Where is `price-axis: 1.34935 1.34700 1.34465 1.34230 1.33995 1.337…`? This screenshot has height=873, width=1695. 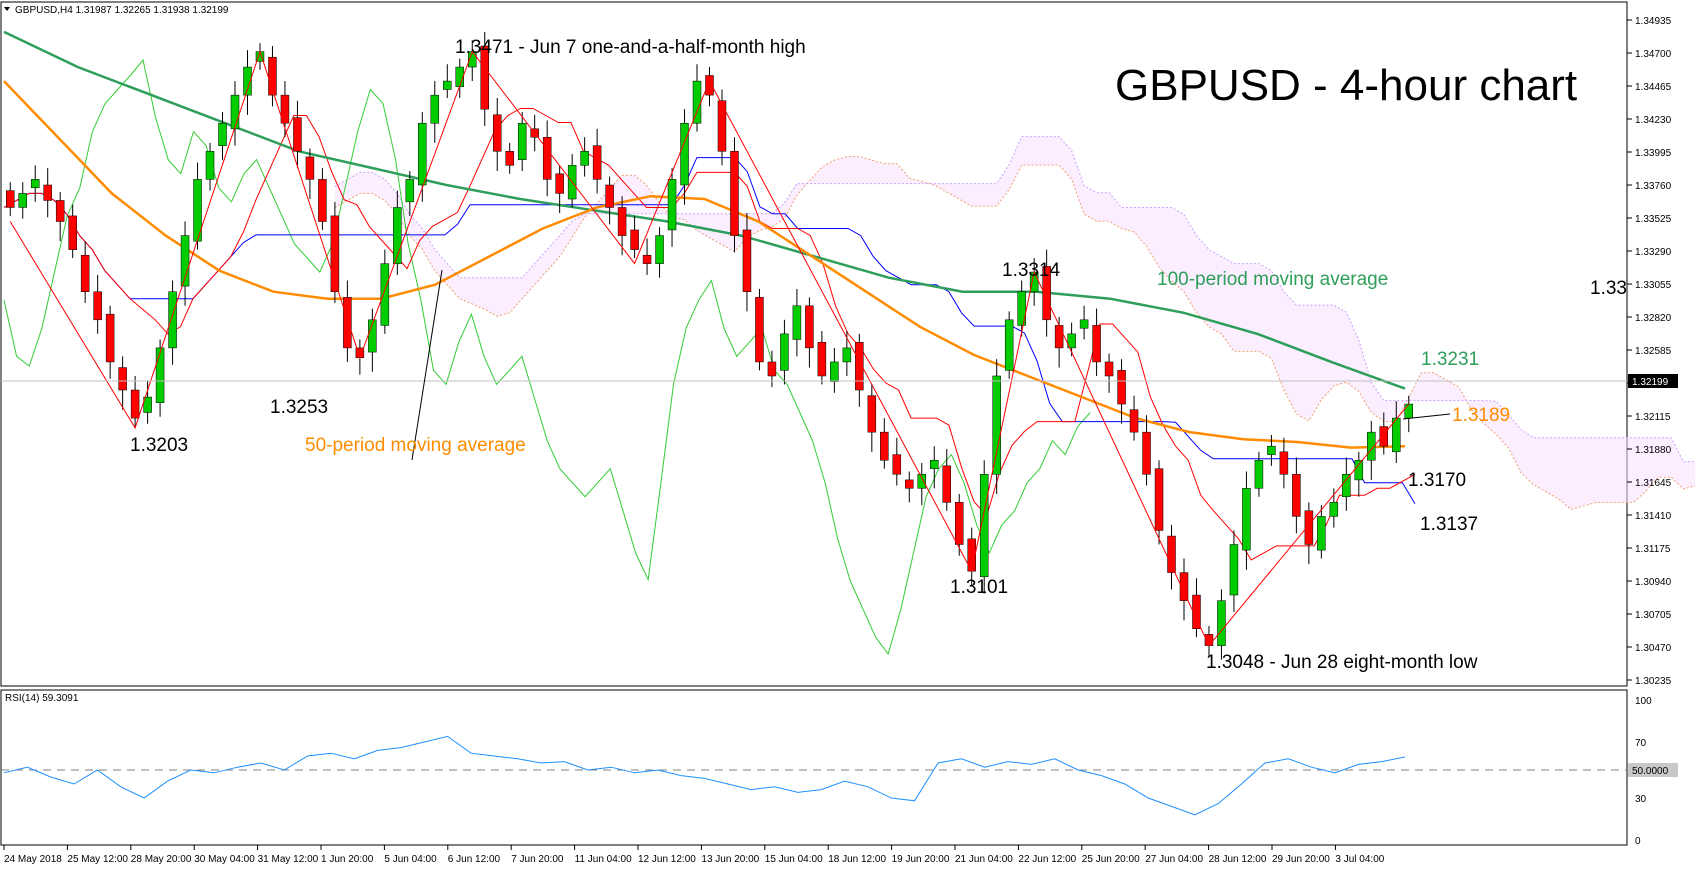 price-axis: 1.34935 1.34700 1.34465 1.34230 1.33995 1.337… is located at coordinates (1649, 351).